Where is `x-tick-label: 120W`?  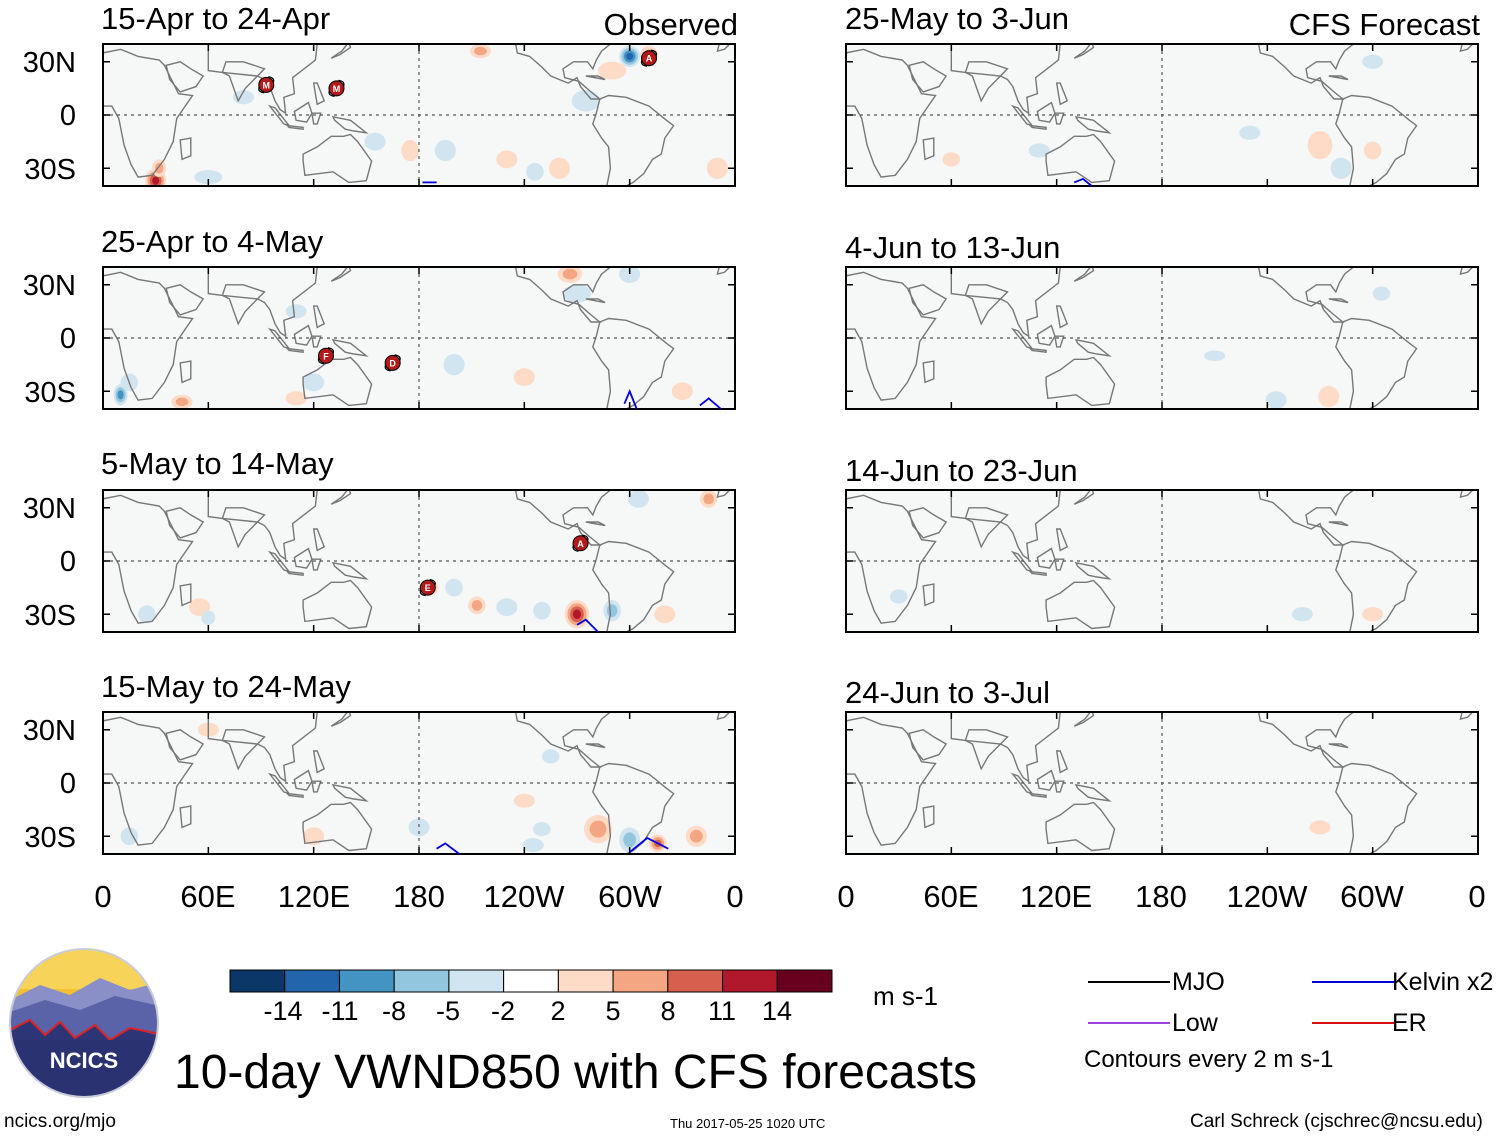
x-tick-label: 120W is located at coordinates (1267, 896).